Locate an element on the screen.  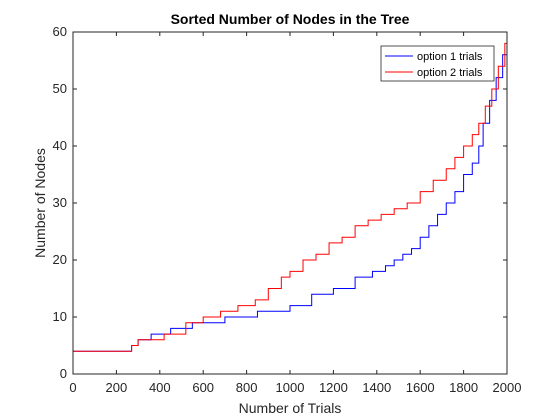
legend-box is located at coordinates (437, 63).